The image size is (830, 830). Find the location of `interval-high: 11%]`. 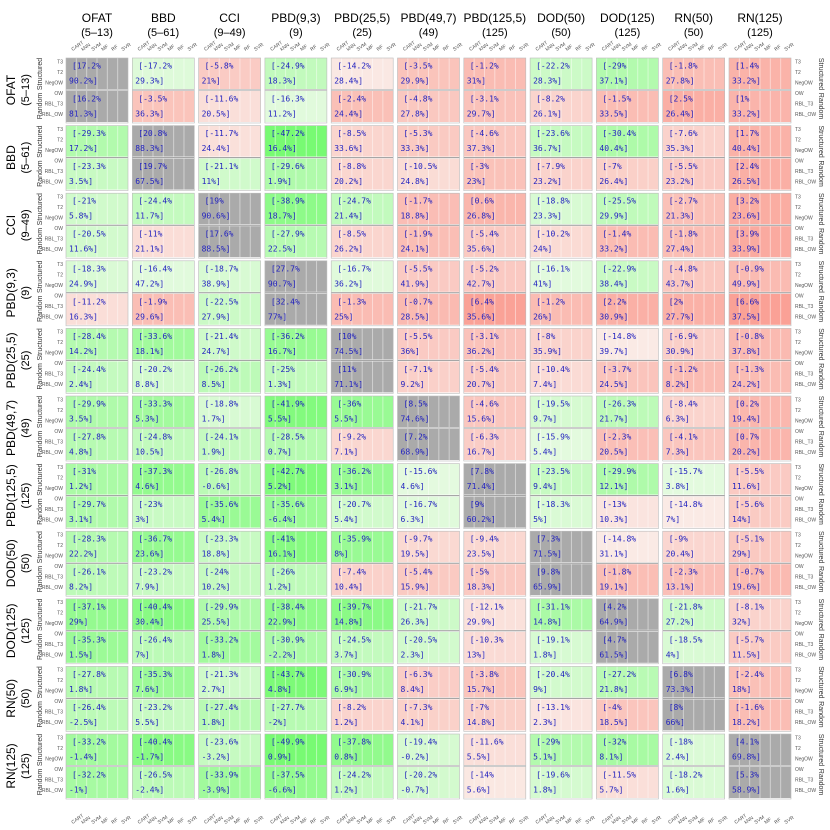

interval-high: 11%] is located at coordinates (211, 181).